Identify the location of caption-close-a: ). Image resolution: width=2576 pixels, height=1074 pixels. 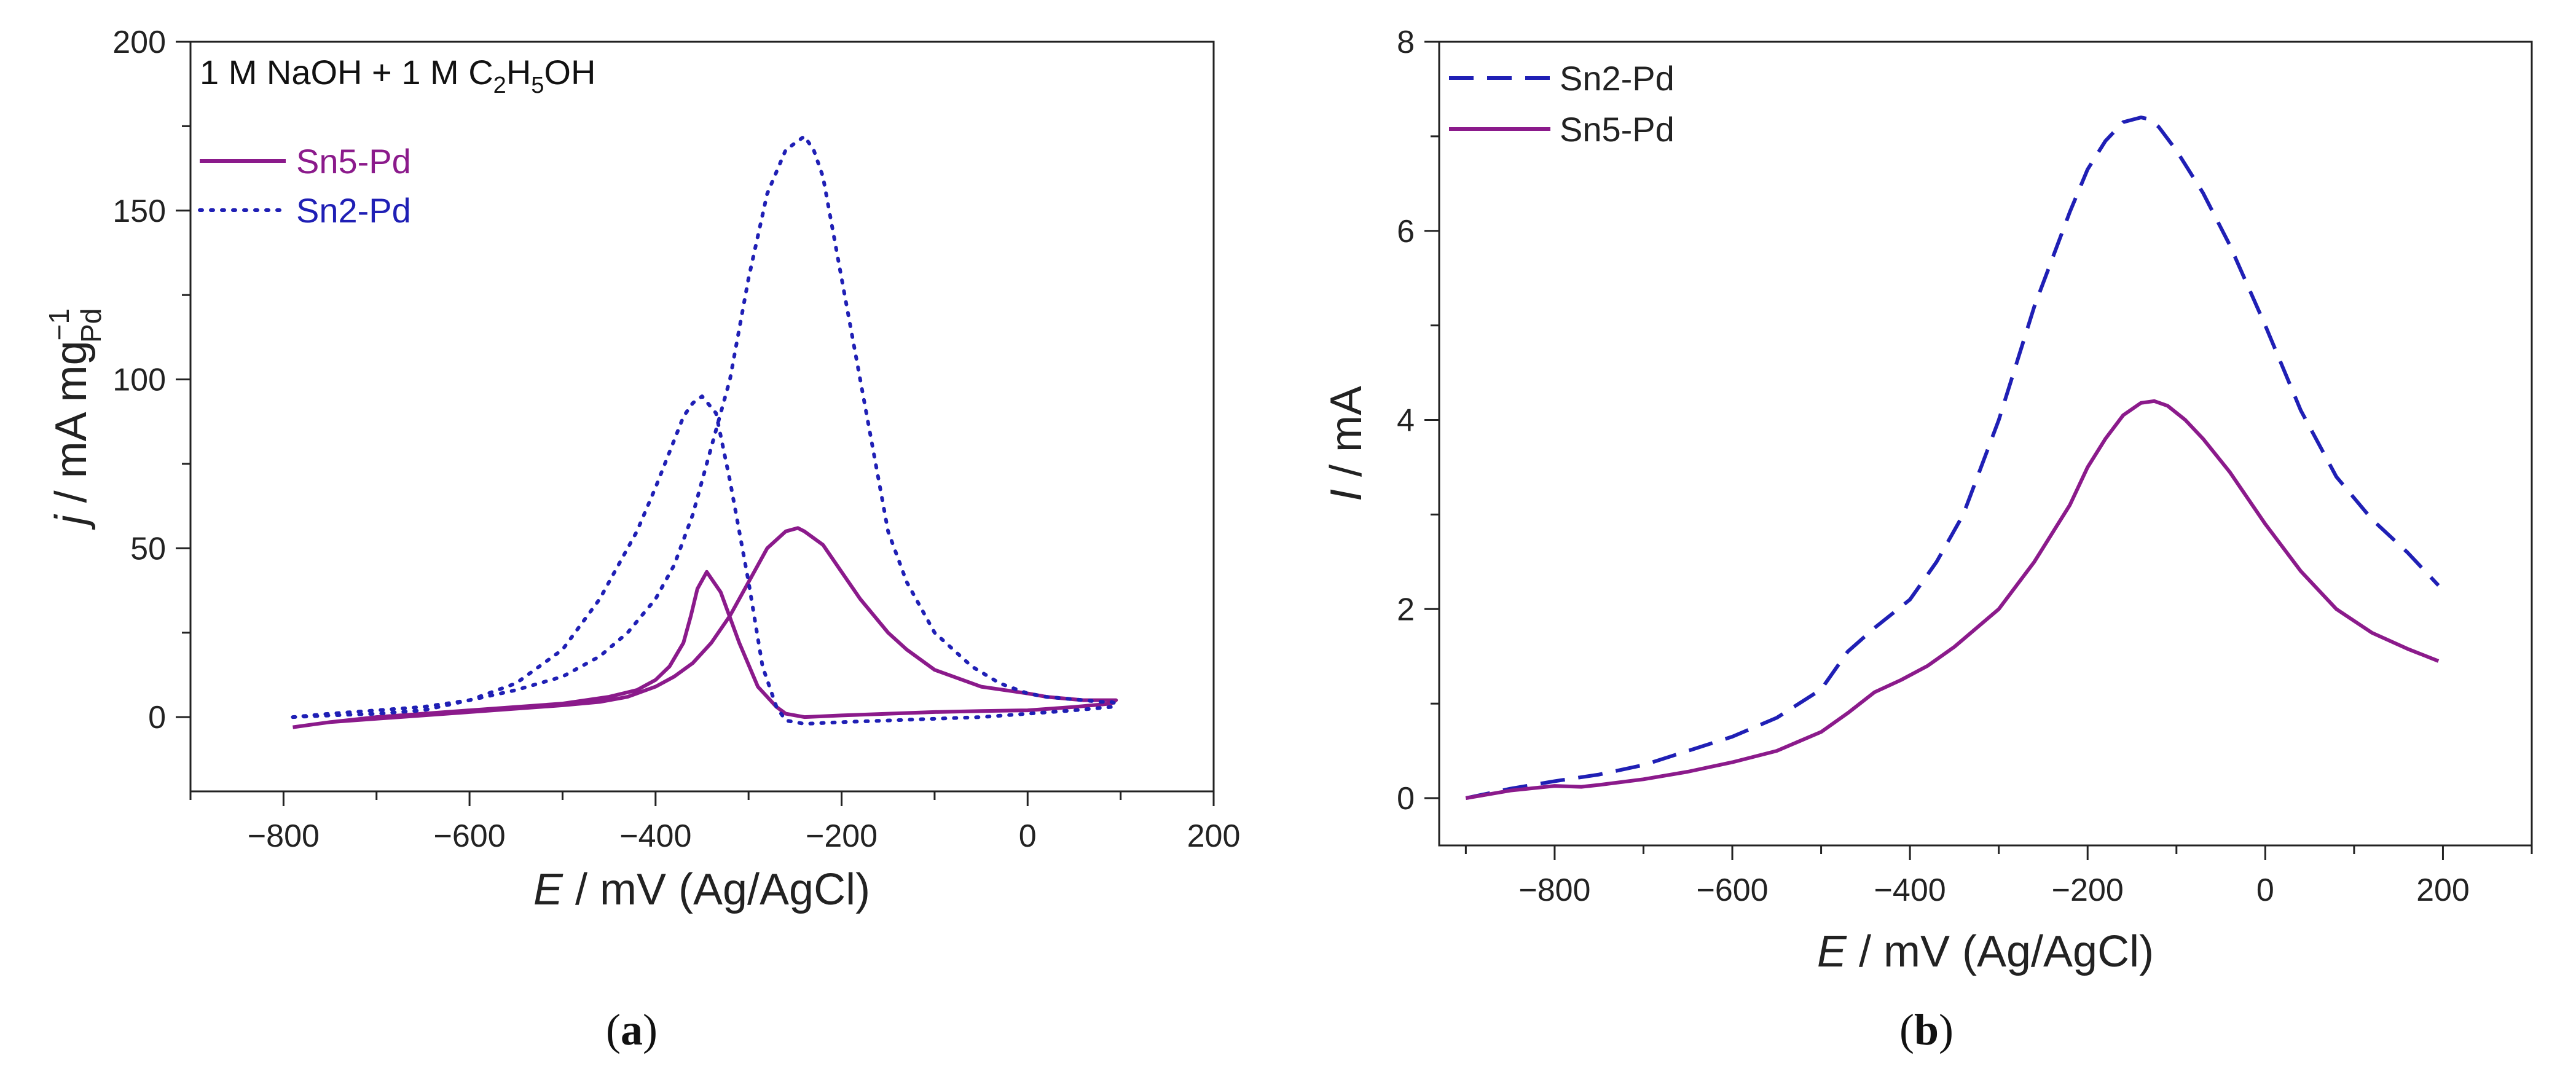
(650, 1029).